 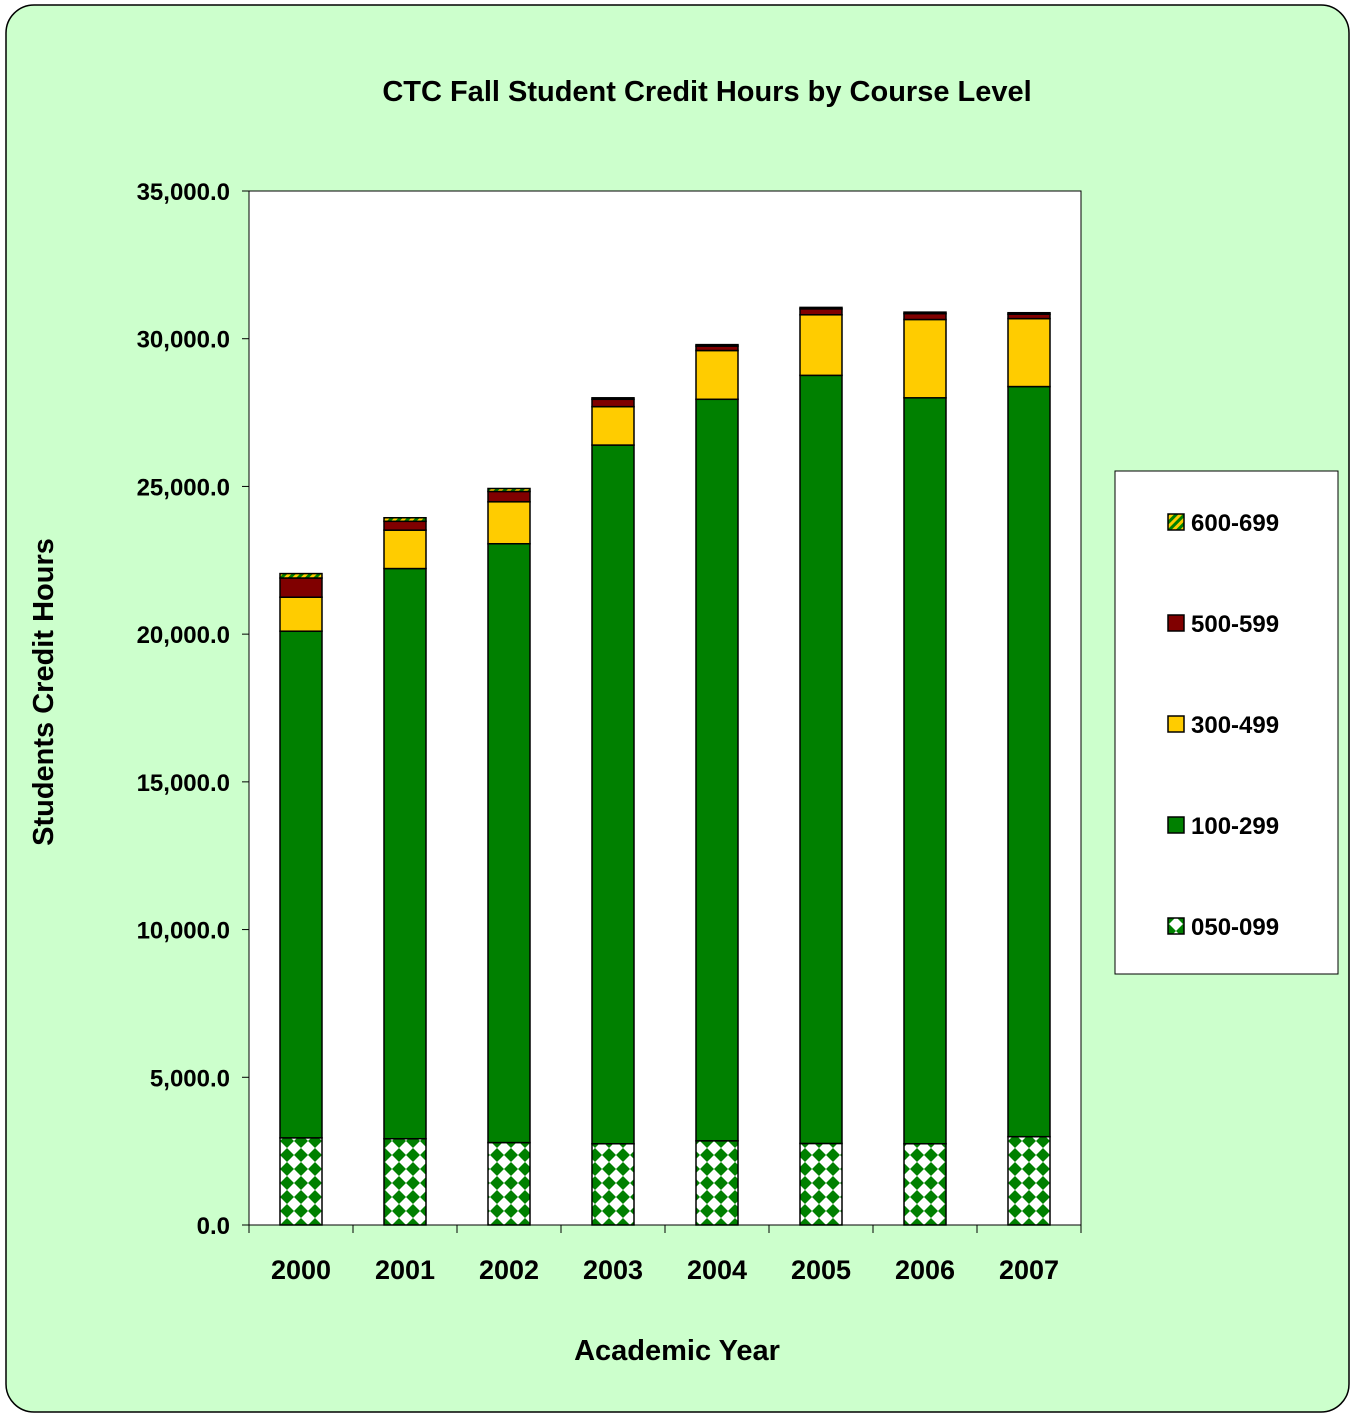 What do you see at coordinates (1235, 927) in the screenshot?
I see `legend-label: 050-099` at bounding box center [1235, 927].